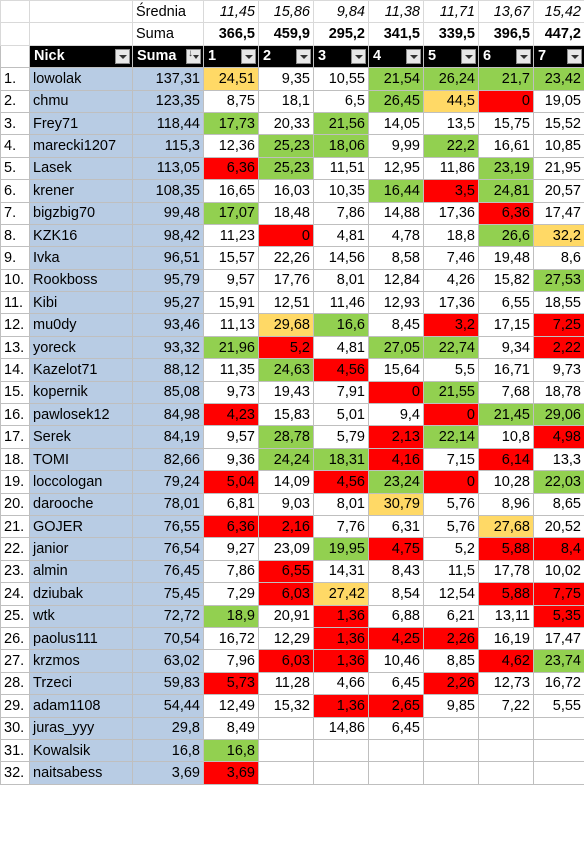  I want to click on nick-cell: pawlosek12, so click(81, 415).